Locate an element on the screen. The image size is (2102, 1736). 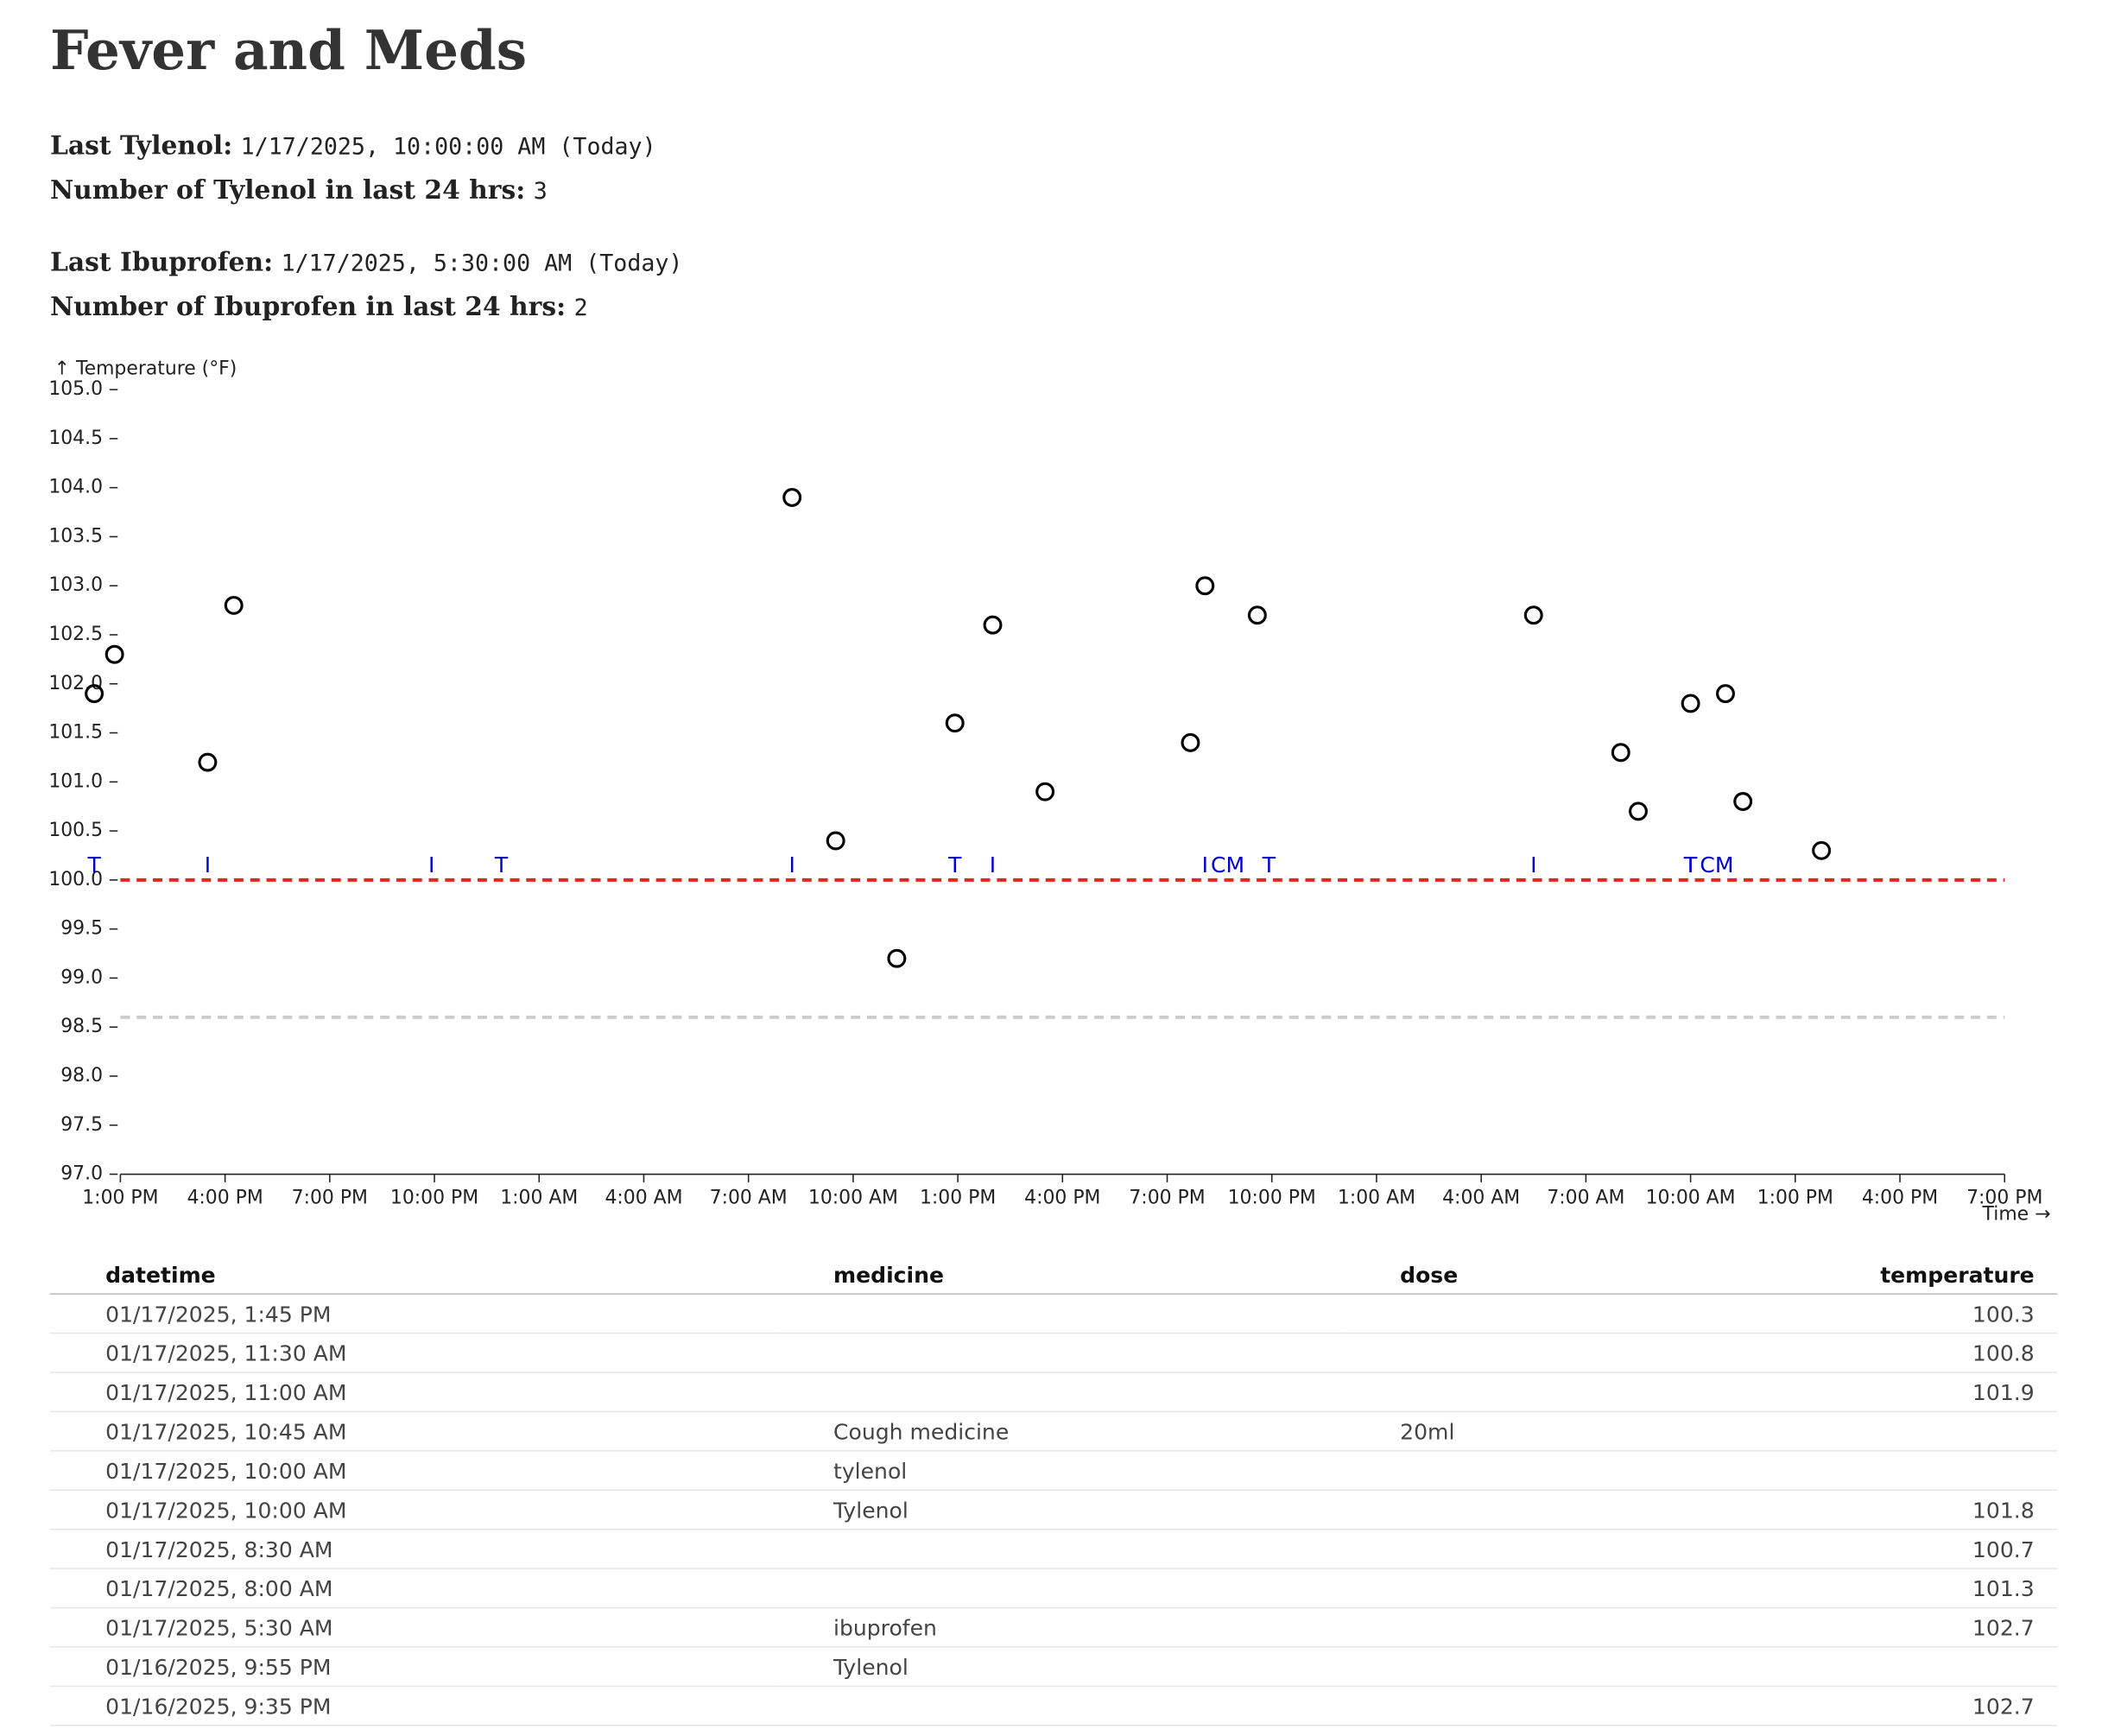
y-tick-label: 103.0 is located at coordinates (75, 585).